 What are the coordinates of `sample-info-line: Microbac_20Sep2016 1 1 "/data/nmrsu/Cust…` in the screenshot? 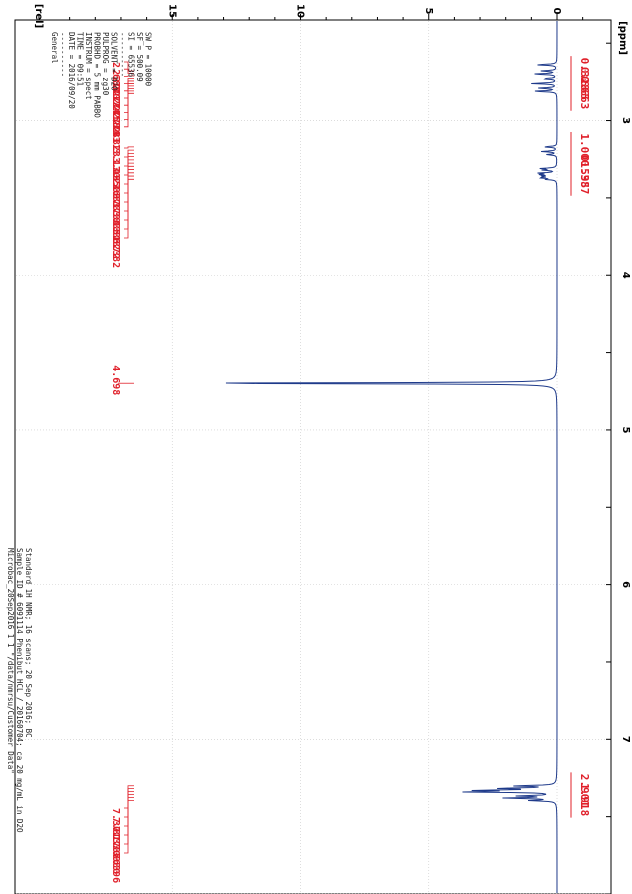 It's located at (10, 661).